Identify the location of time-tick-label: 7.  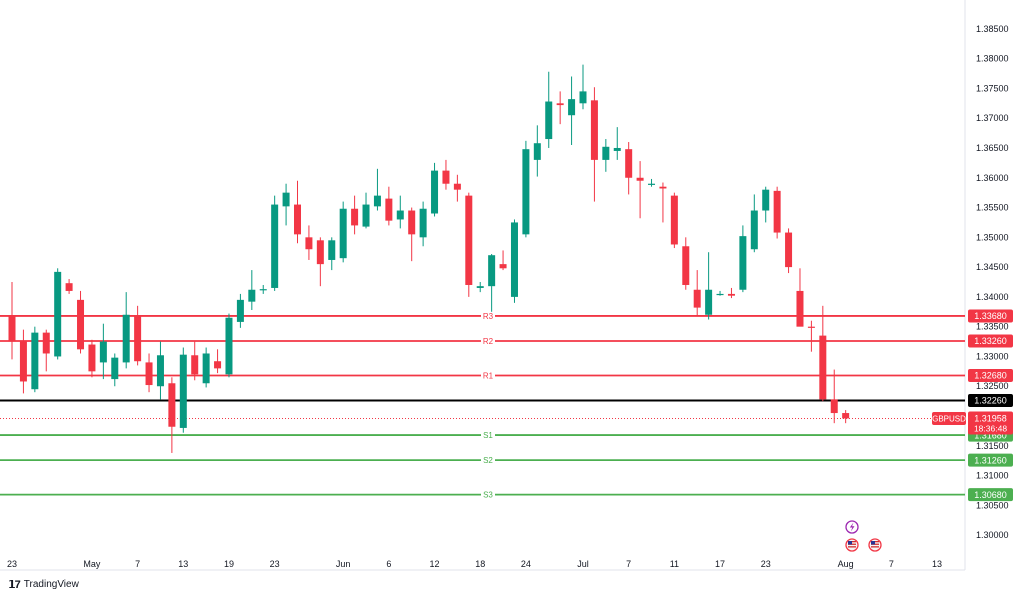
(891, 564).